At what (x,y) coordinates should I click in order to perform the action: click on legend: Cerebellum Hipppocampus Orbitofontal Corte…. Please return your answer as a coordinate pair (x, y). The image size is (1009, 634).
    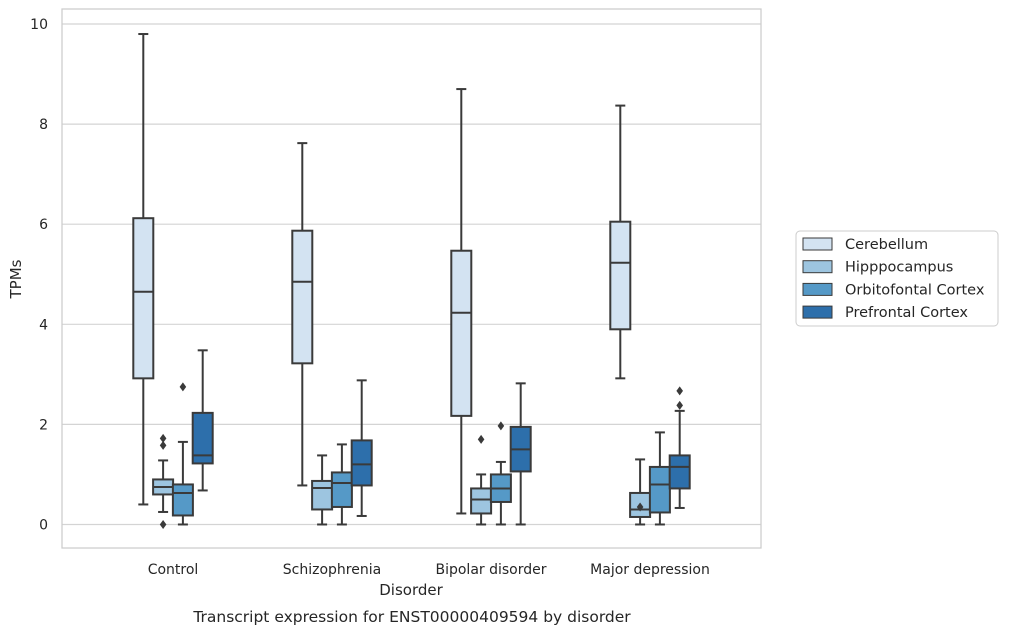
    Looking at the image, I should click on (897, 278).